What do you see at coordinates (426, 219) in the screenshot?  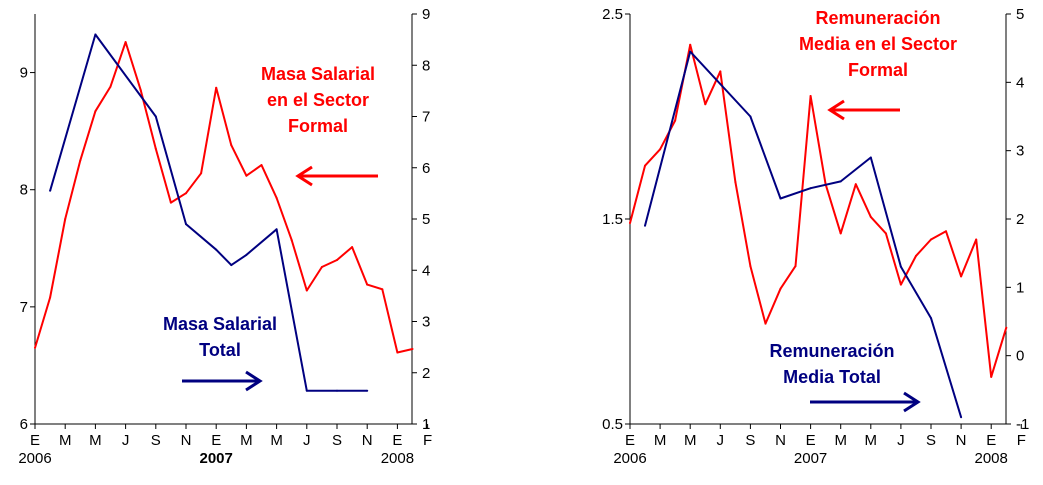 I see `right-tick-label: 5` at bounding box center [426, 219].